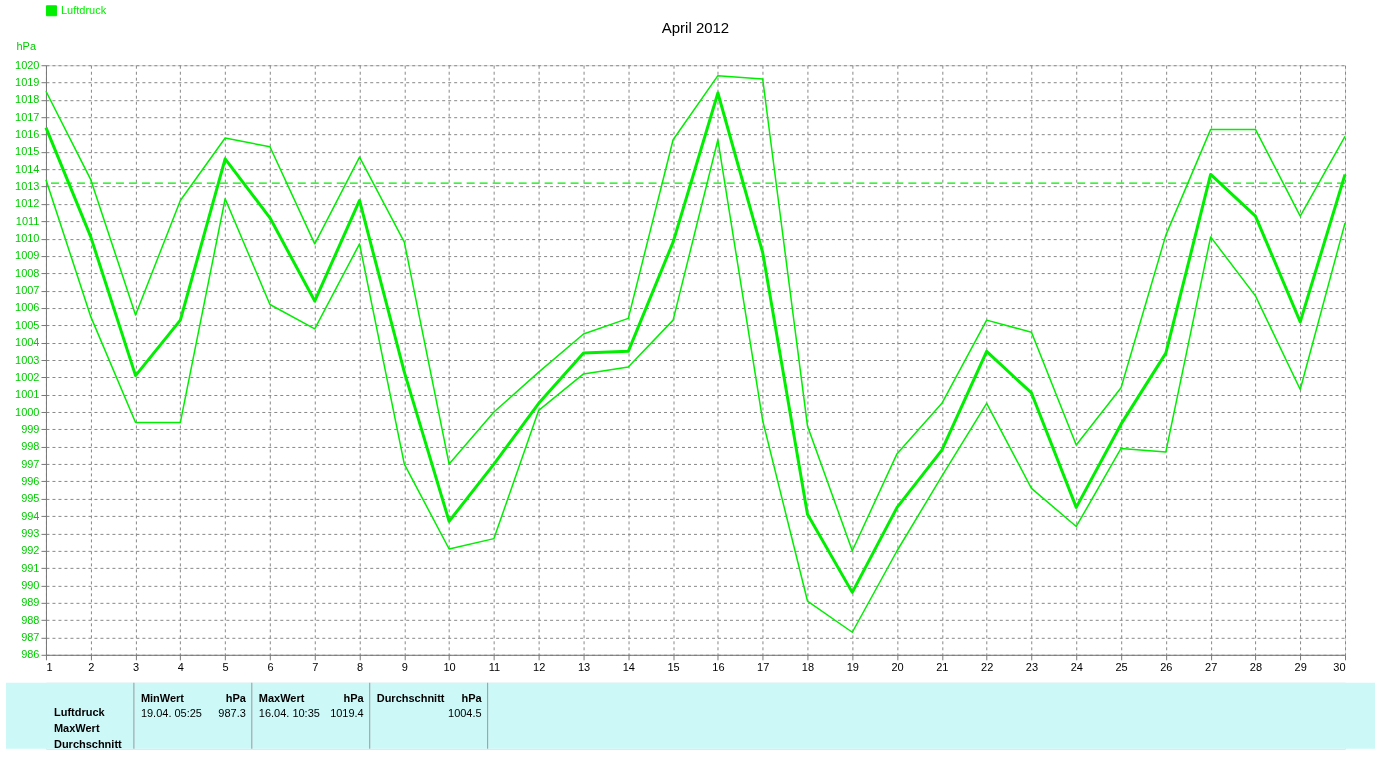 Image resolution: width=1381 pixels, height=768 pixels. I want to click on y-tick-label: 988, so click(30, 619).